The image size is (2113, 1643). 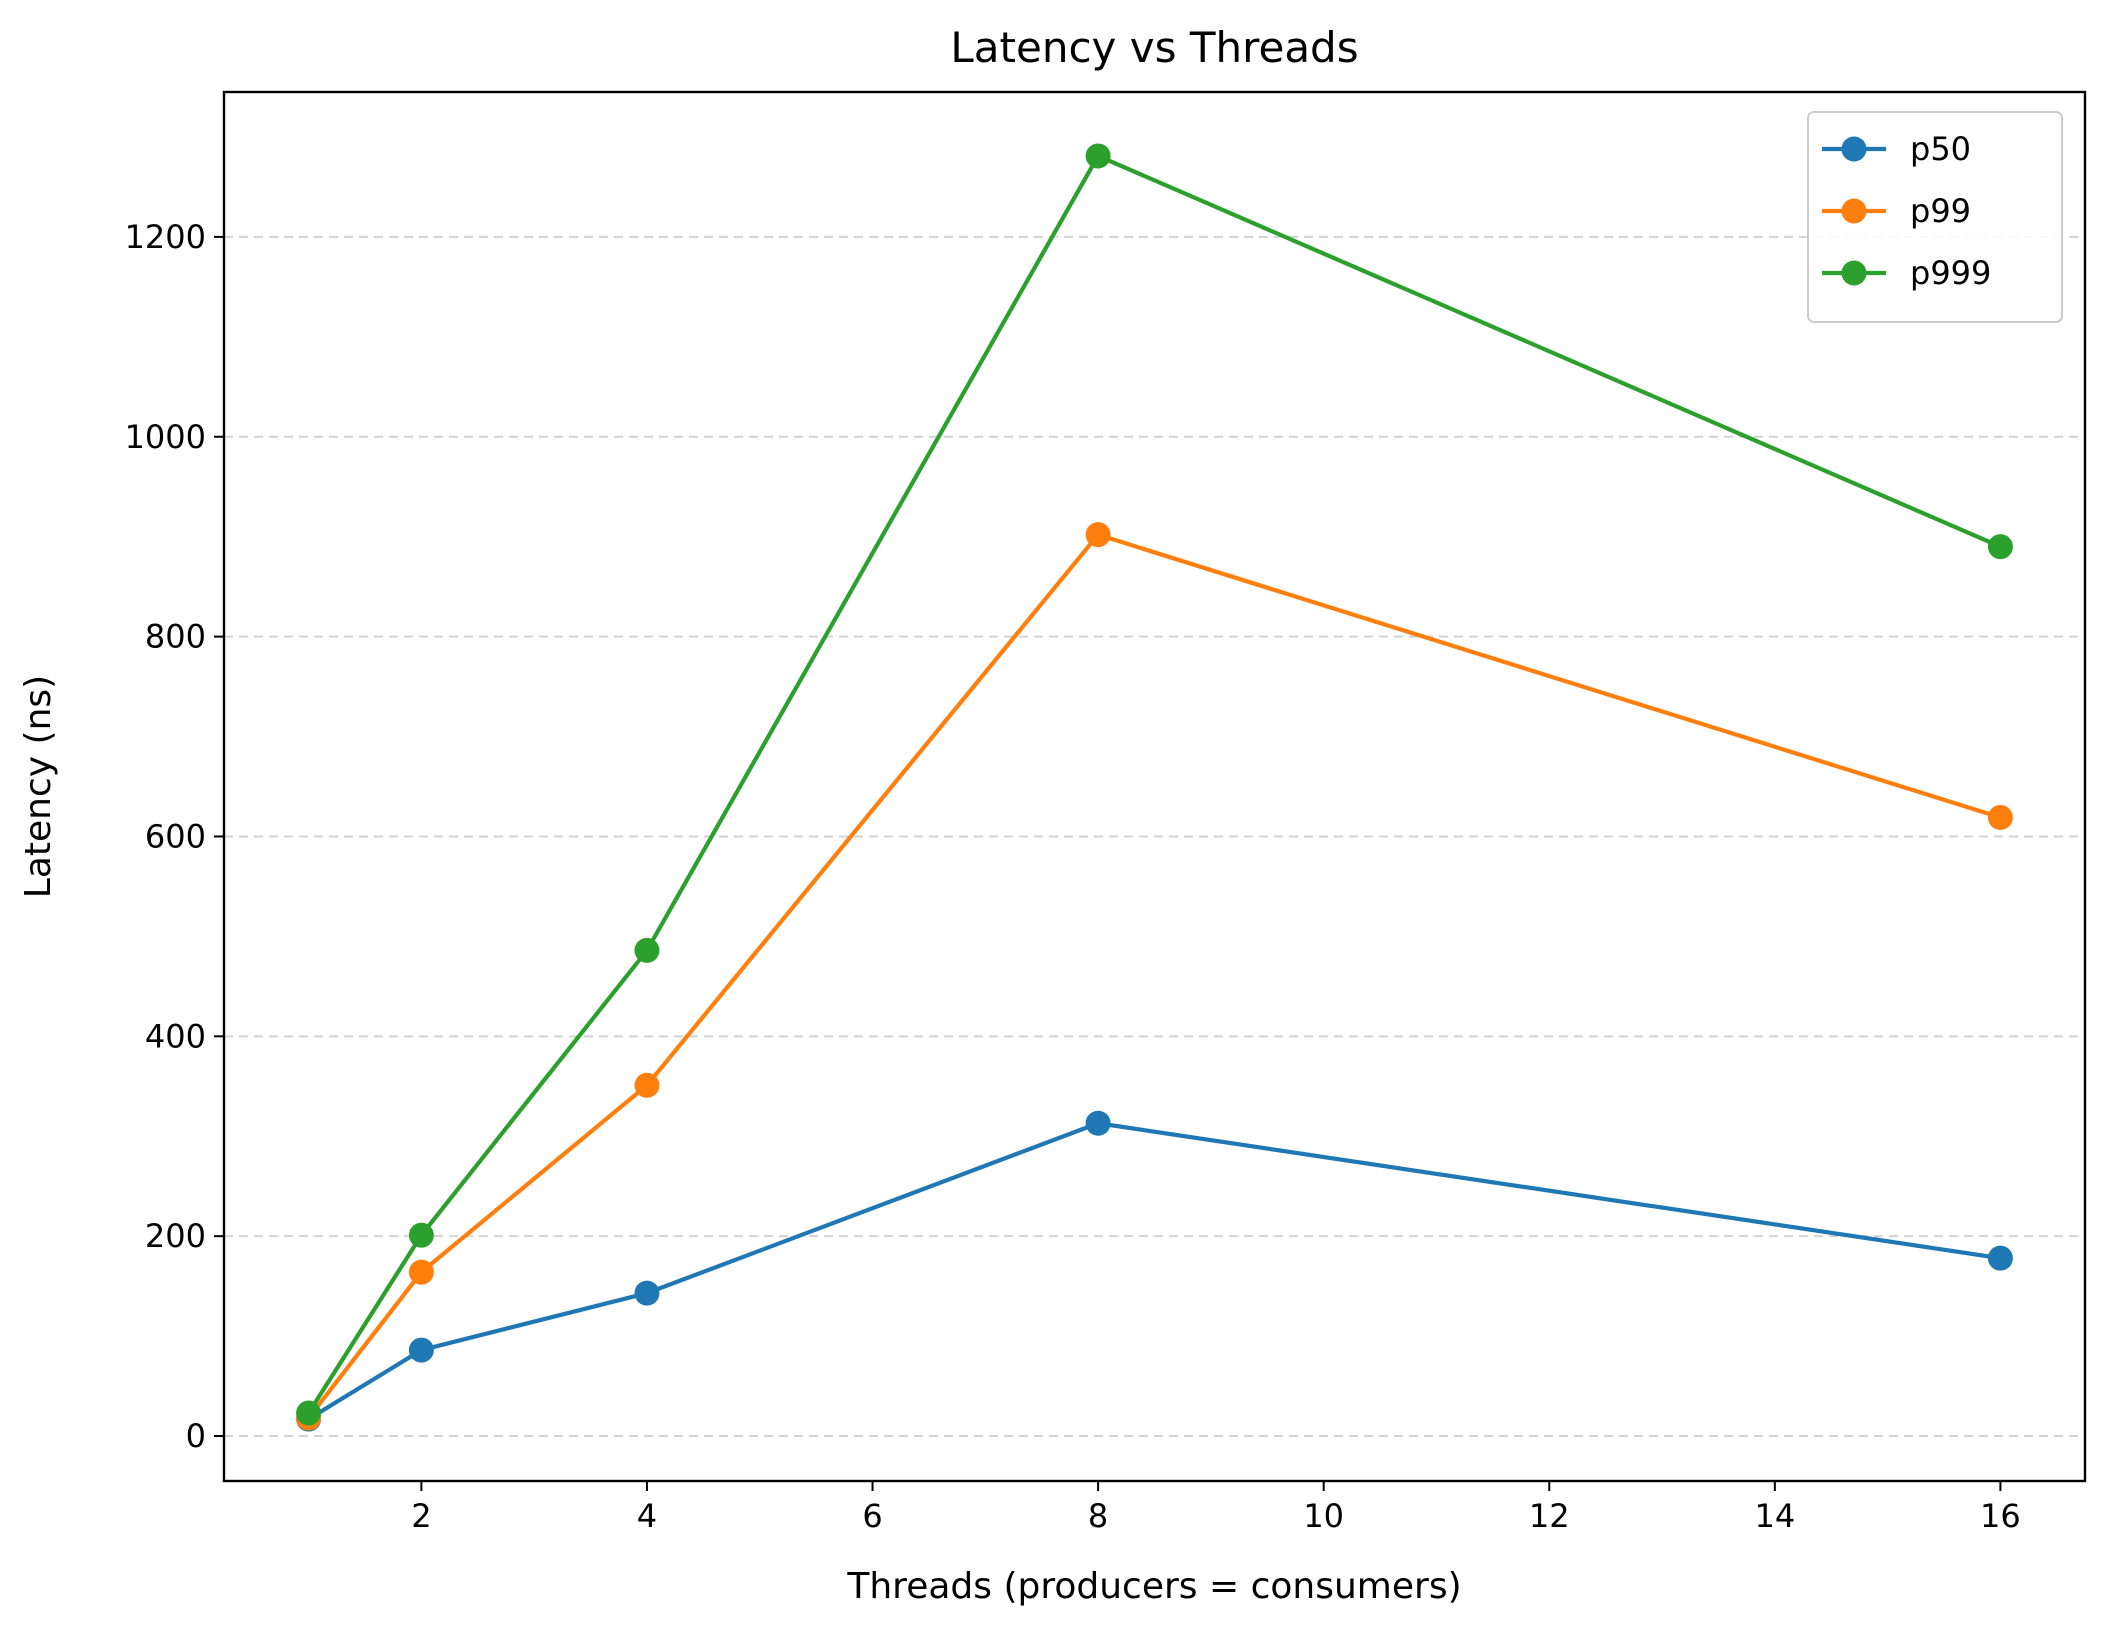 I want to click on y-tick-label: 400, so click(x=175, y=1036).